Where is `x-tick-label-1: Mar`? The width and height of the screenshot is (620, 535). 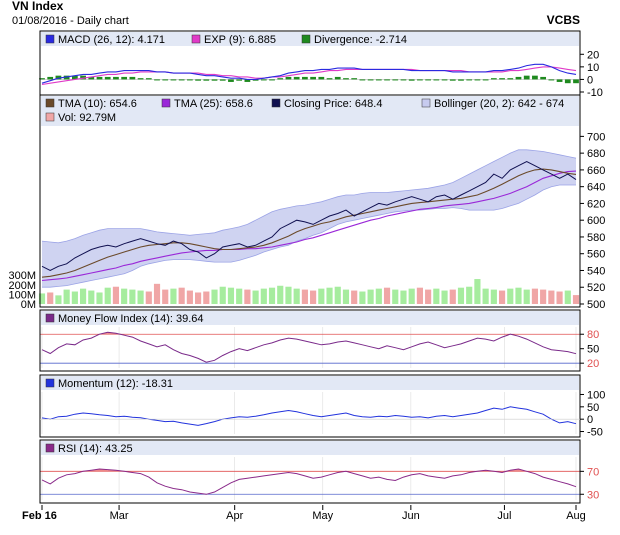
x-tick-label-1: Mar is located at coordinates (119, 516).